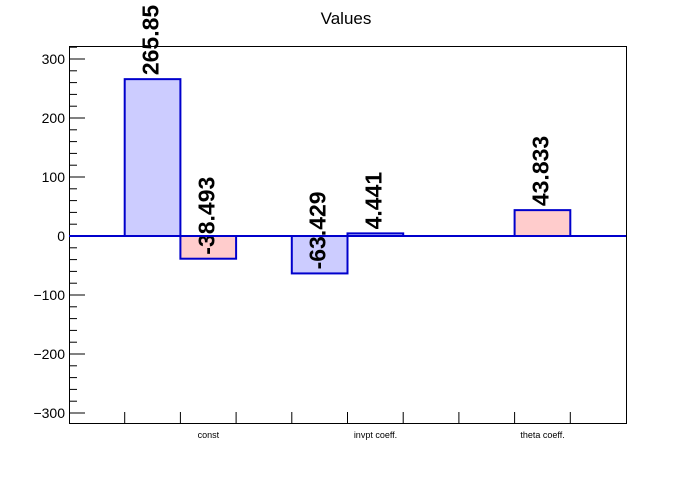 Image resolution: width=696 pixels, height=477 pixels. Describe the element at coordinates (373, 201) in the screenshot. I see `bar-value-label: 4.441` at that location.